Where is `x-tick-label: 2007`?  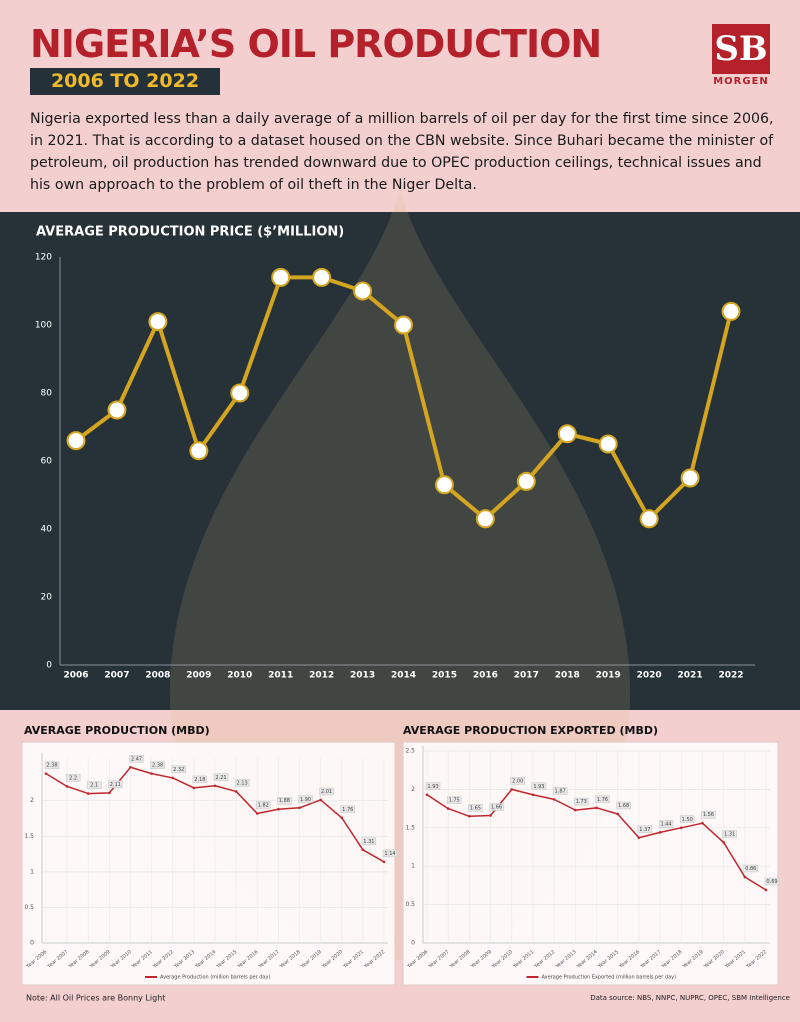
x-tick-label: 2007 is located at coordinates (116, 676).